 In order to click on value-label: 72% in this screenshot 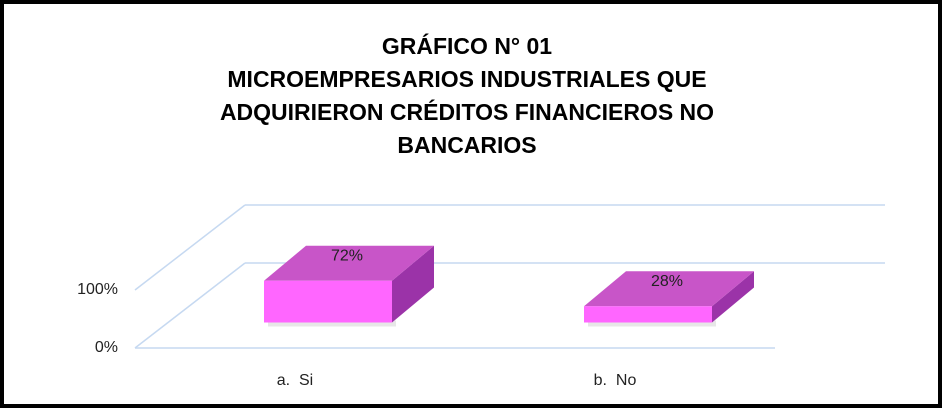, I will do `click(347, 255)`.